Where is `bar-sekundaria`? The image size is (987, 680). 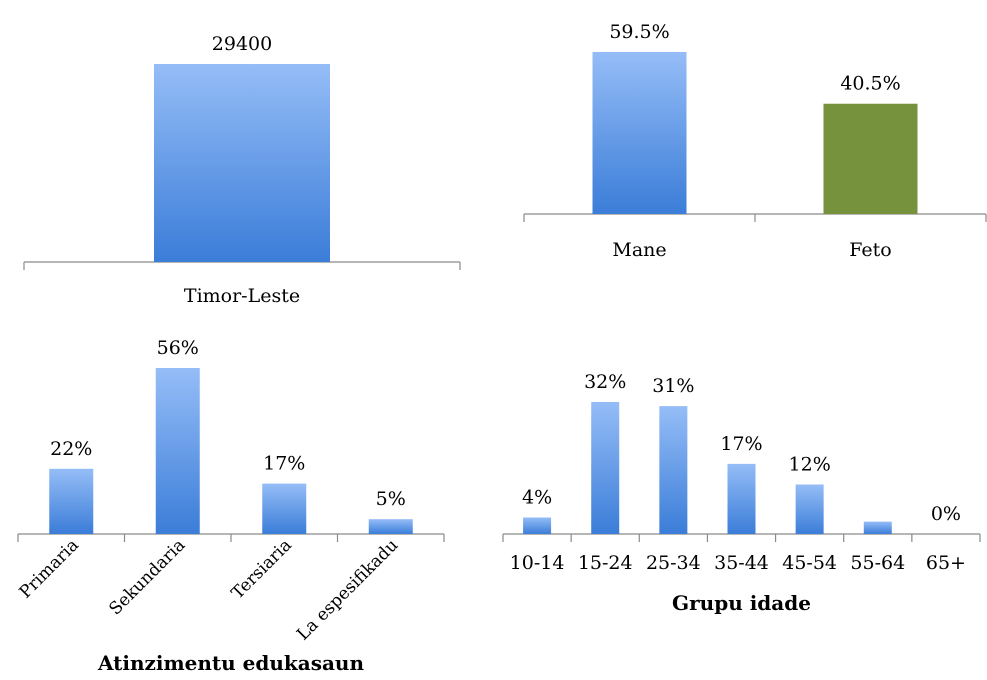 bar-sekundaria is located at coordinates (177, 451).